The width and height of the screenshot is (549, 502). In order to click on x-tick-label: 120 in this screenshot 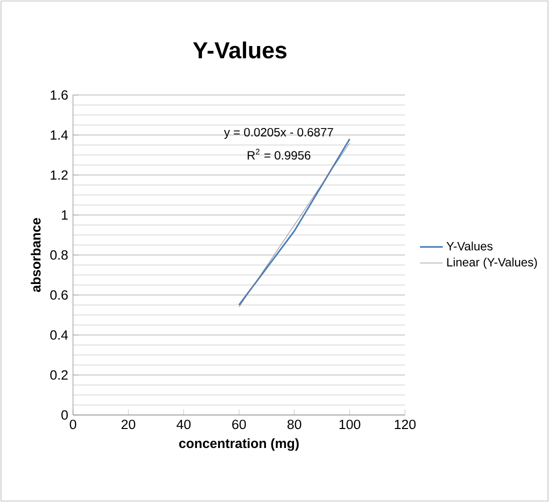, I will do `click(405, 425)`.